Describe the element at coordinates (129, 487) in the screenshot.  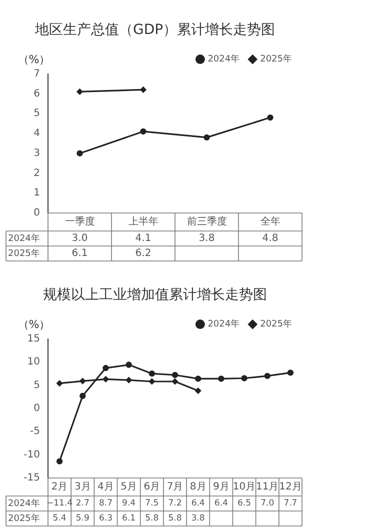
I see `x-tick-label: 5月` at that location.